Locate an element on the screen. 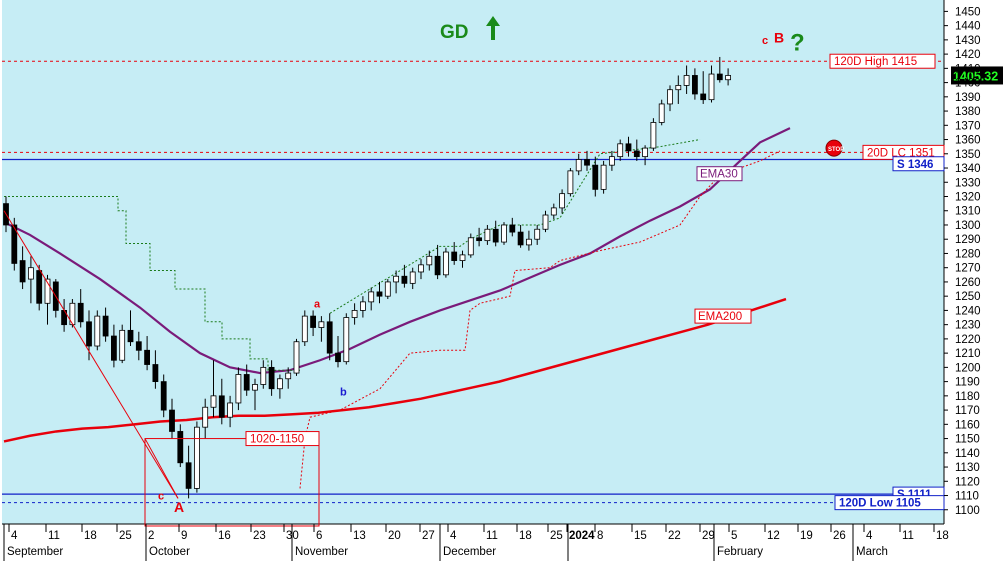 This screenshot has height=566, width=1003. label-range-box: 1020-1150 is located at coordinates (277, 440).